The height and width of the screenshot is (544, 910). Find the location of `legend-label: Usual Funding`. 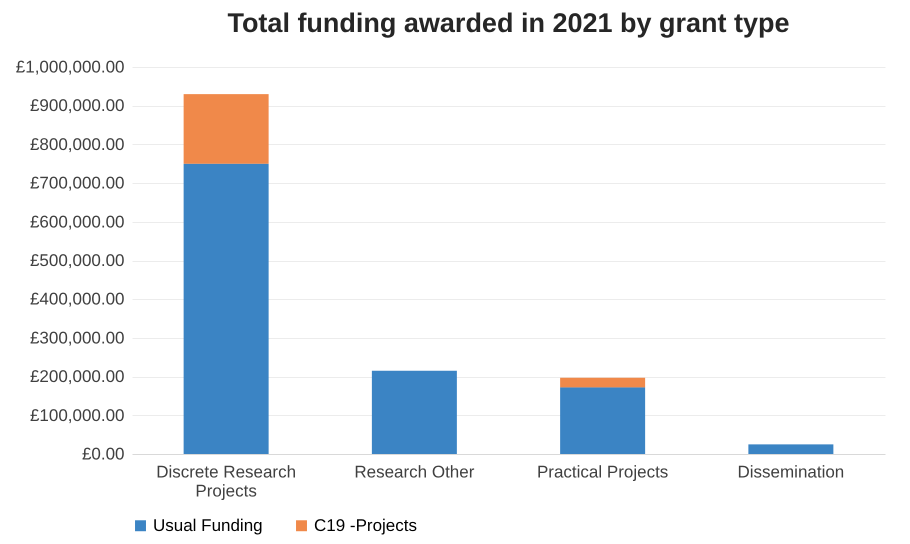

legend-label: Usual Funding is located at coordinates (208, 525).